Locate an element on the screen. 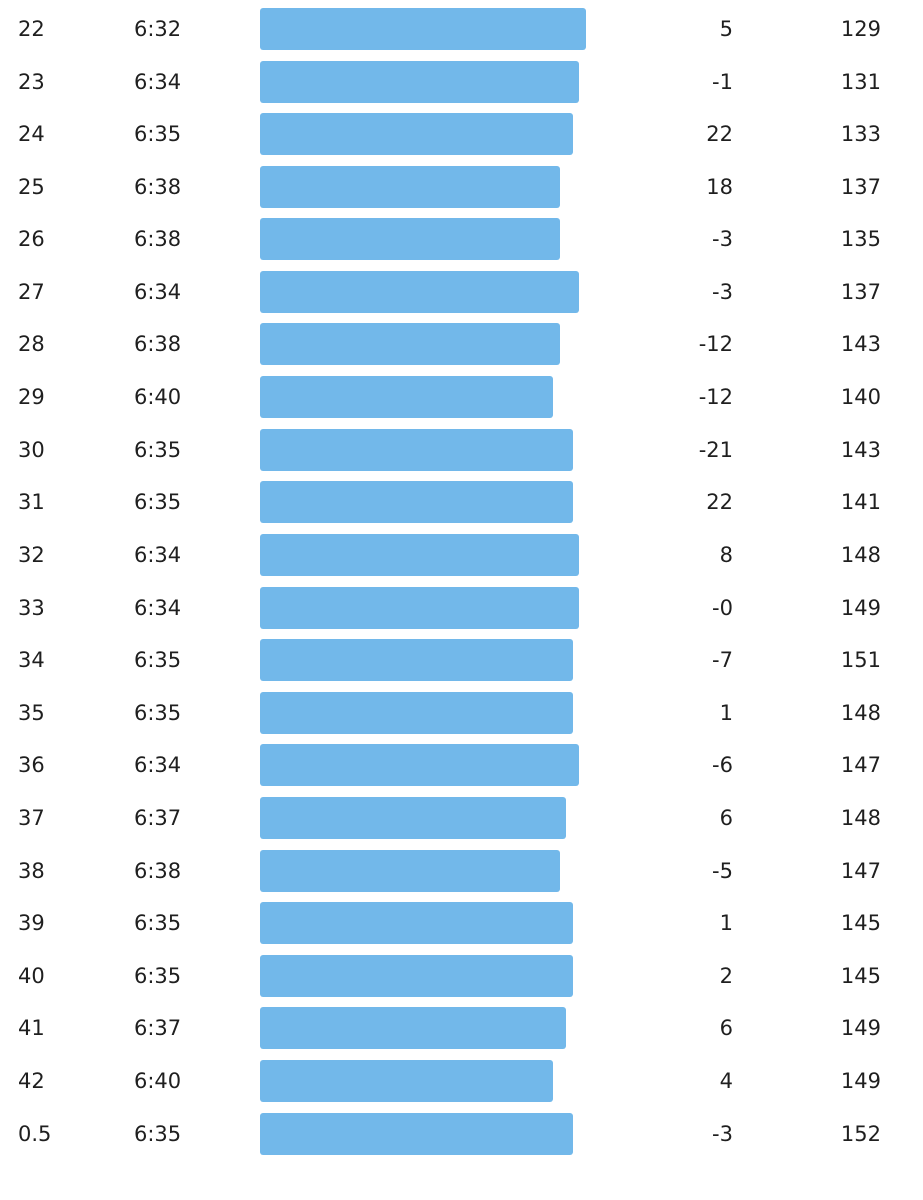  split-elevation: -7 is located at coordinates (722, 660).